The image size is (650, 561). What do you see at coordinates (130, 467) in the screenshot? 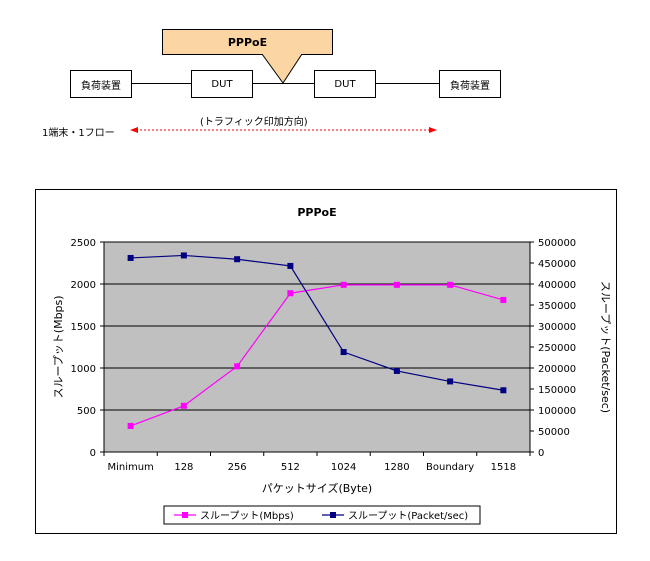
I see `x-tick-label: Minimum` at bounding box center [130, 467].